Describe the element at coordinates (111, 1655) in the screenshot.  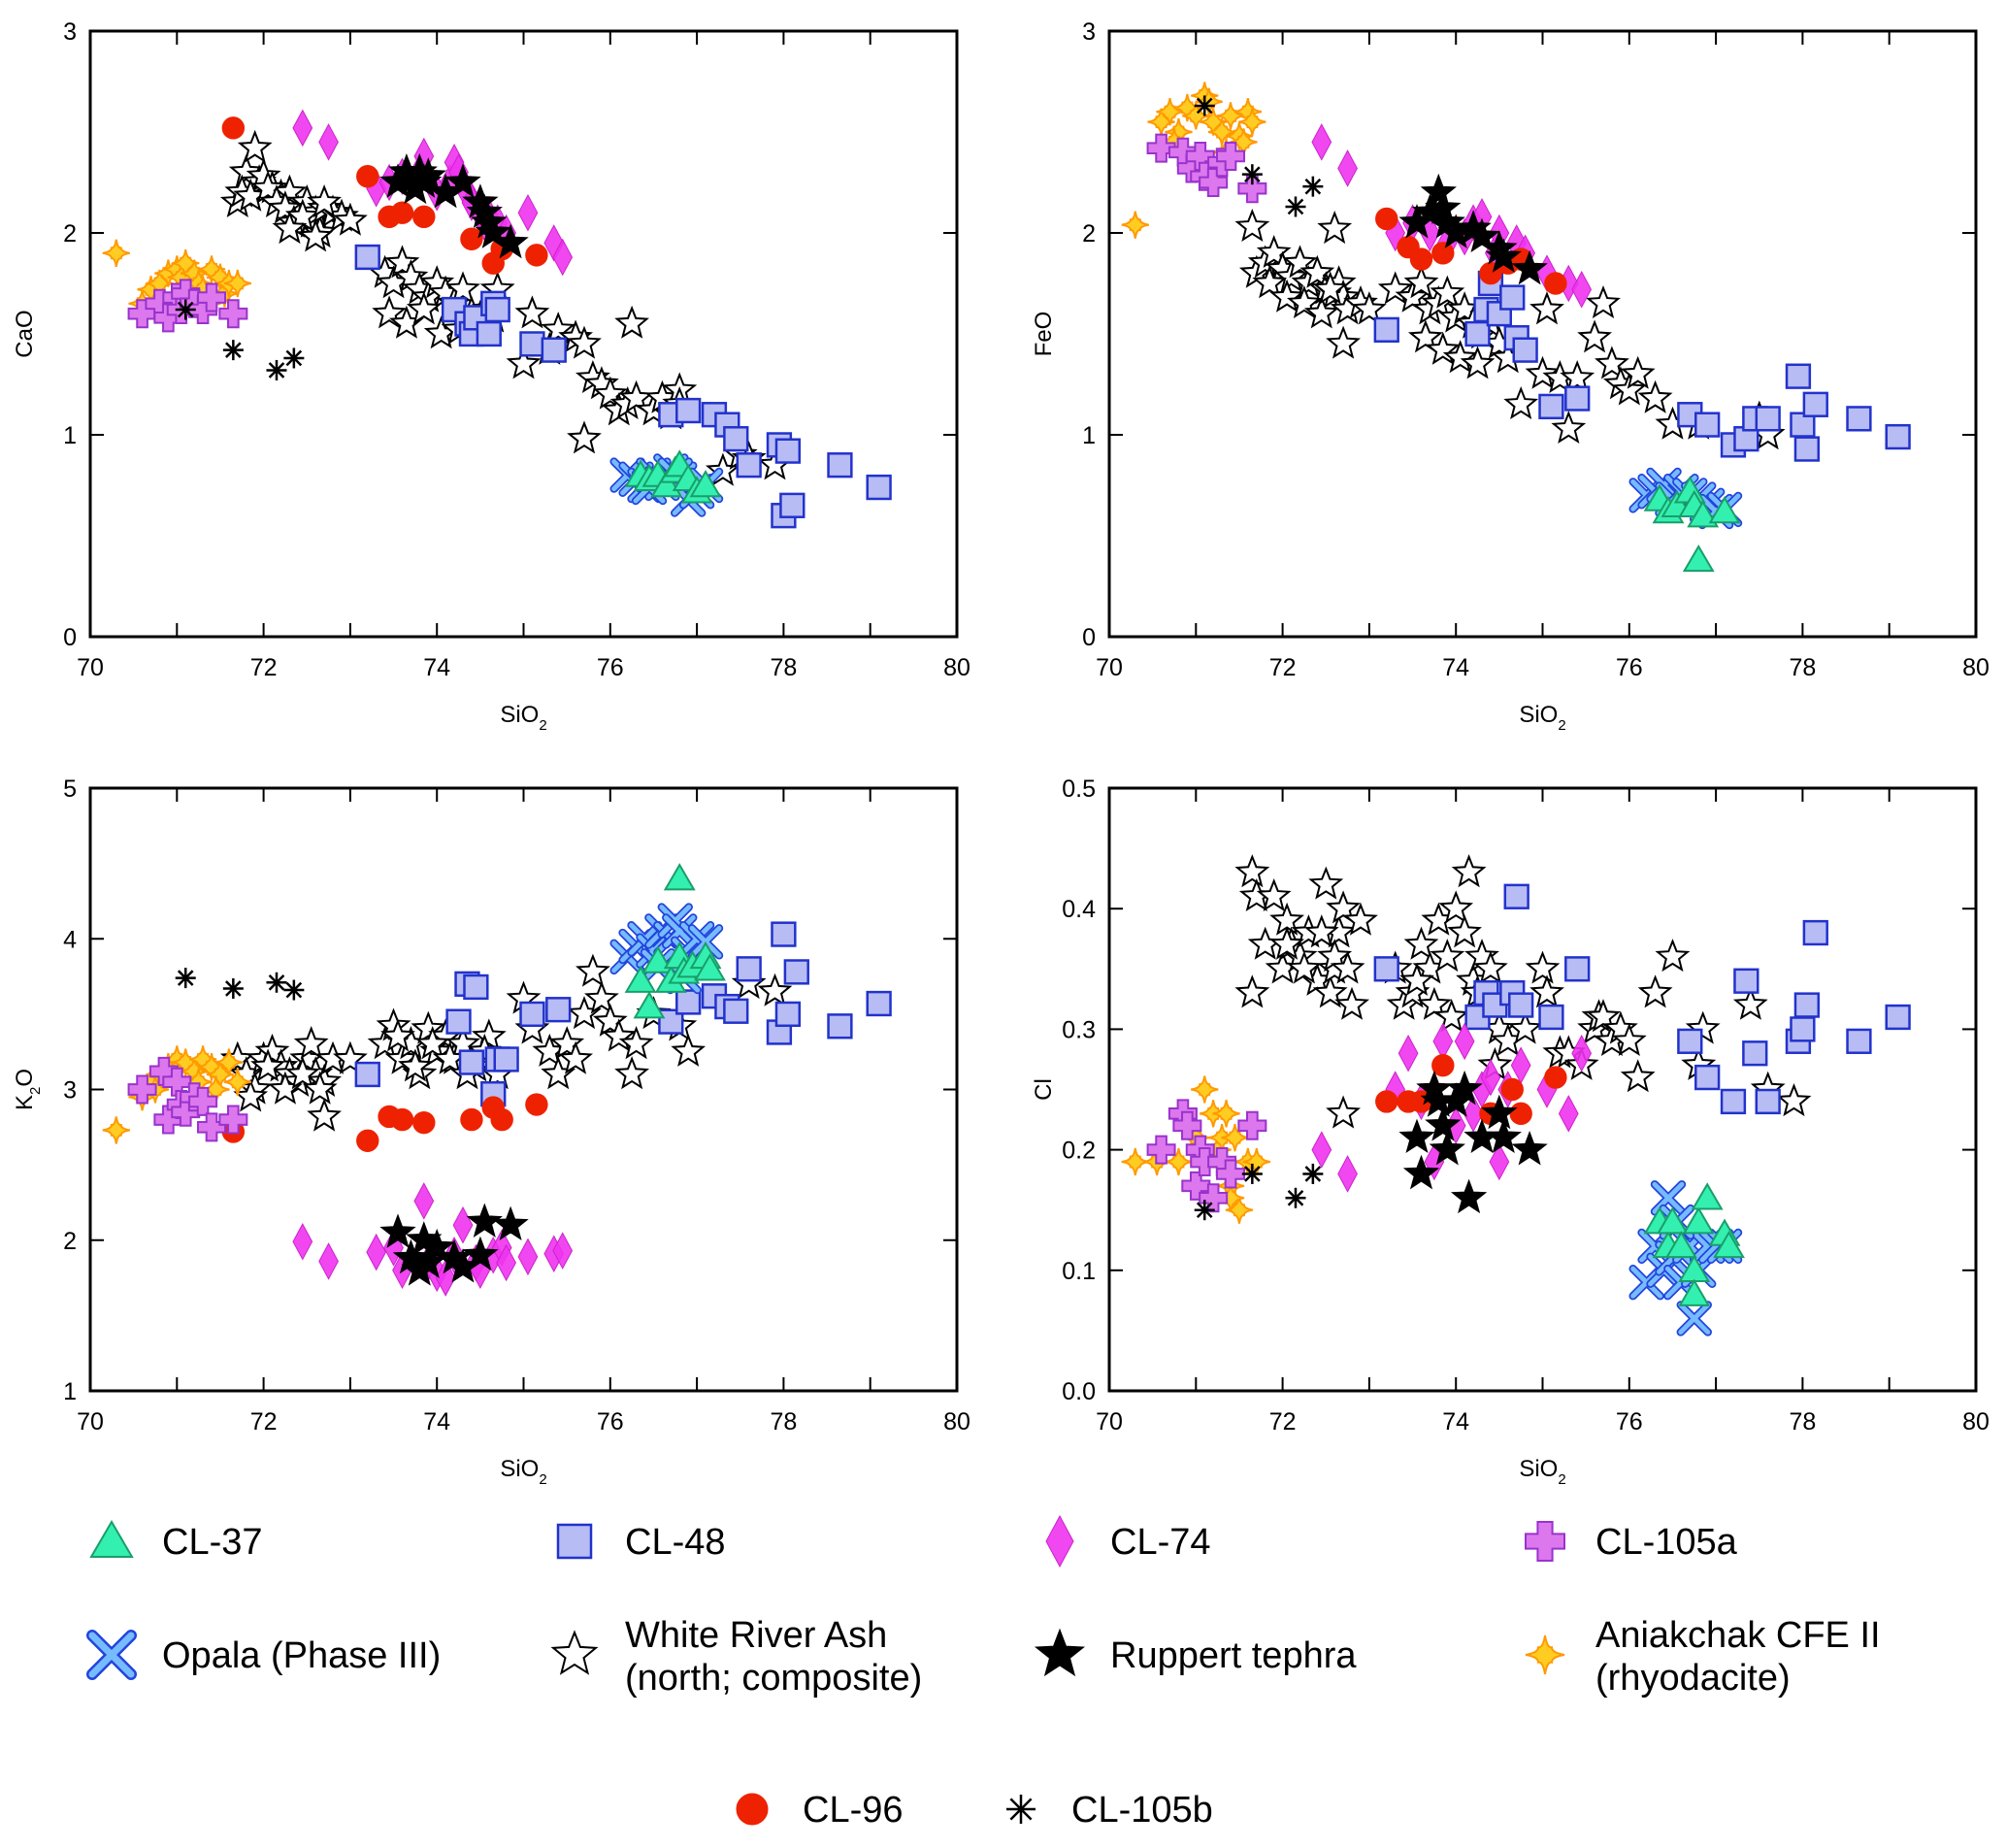
I see `x-icon` at that location.